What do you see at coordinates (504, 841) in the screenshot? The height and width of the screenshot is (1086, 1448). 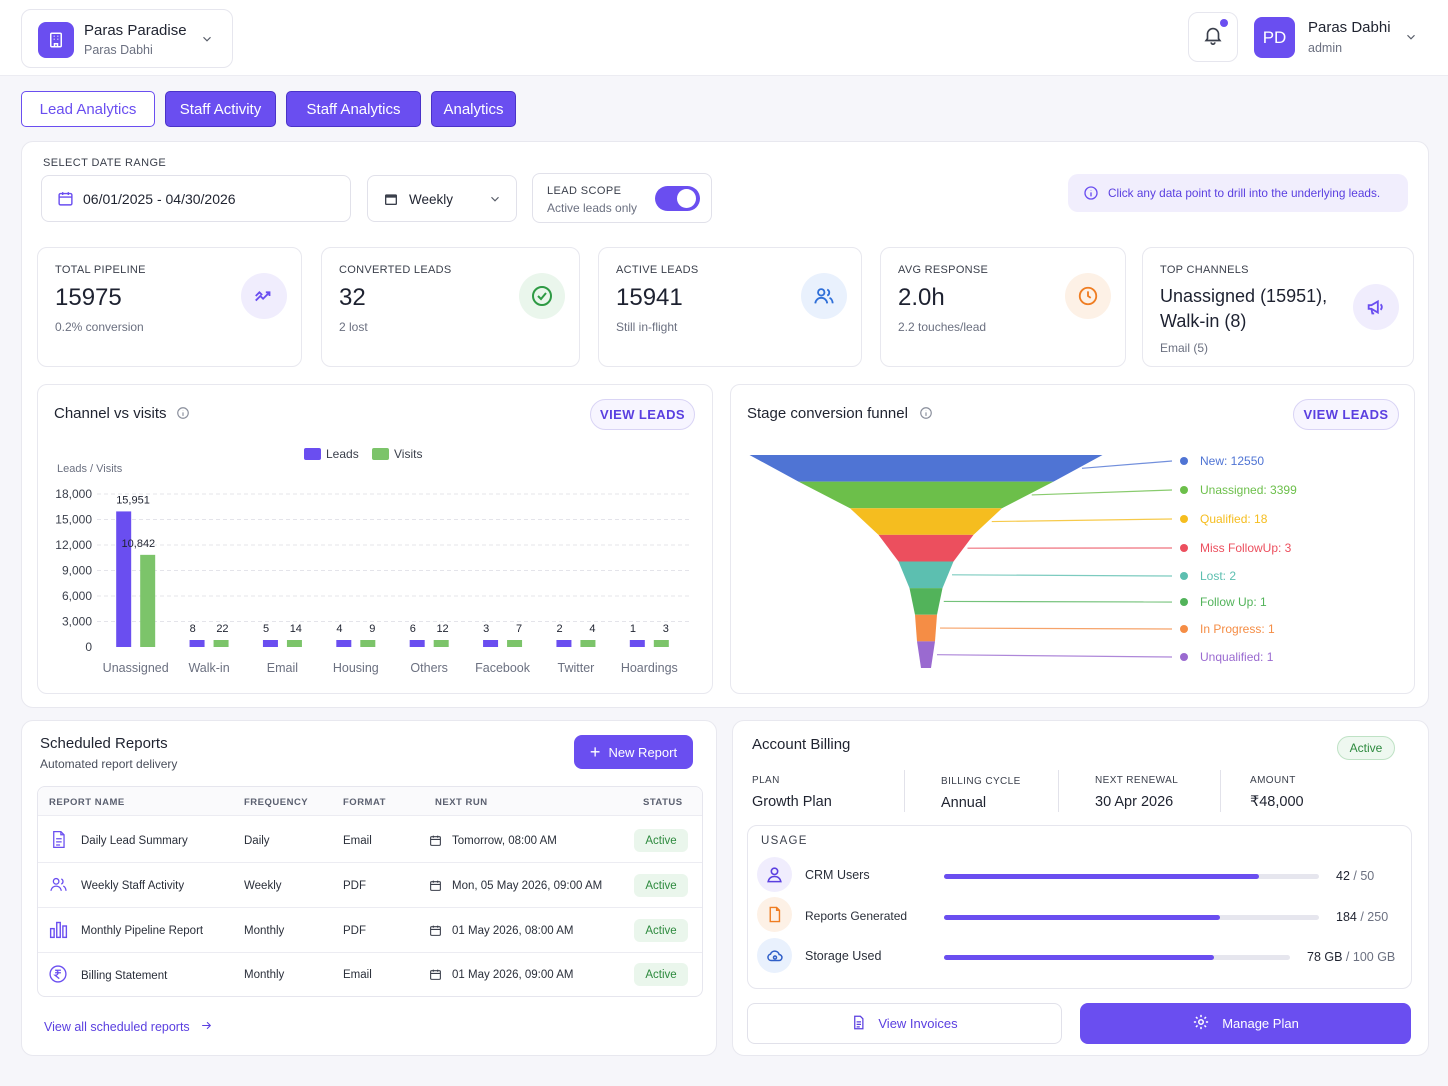 I see `report-next-run: Tomorrow, 08:00 AM` at bounding box center [504, 841].